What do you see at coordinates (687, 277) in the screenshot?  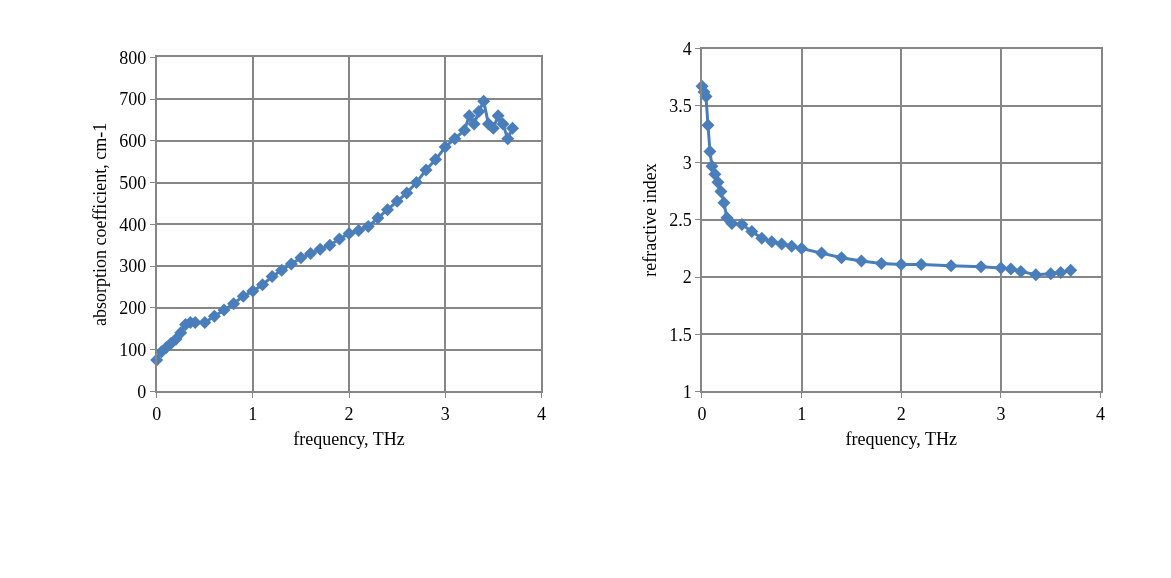 I see `y-tick-label: 2` at bounding box center [687, 277].